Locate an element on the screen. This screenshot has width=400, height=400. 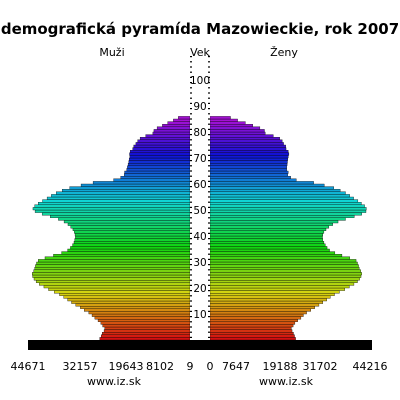
male-axis-tick-label: 8102 is located at coordinates (160, 366).